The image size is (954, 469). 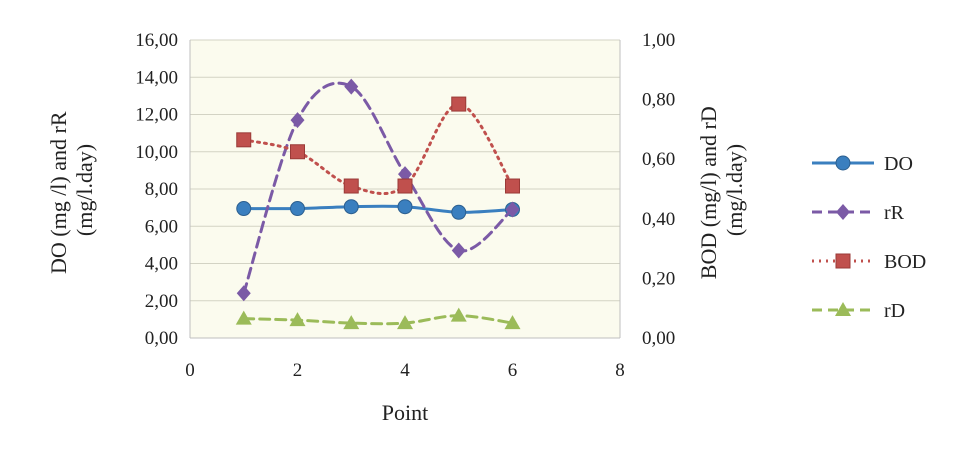 What do you see at coordinates (708, 192) in the screenshot?
I see `y-axis-right-title-line-1: BOD (mg/l) and rD` at bounding box center [708, 192].